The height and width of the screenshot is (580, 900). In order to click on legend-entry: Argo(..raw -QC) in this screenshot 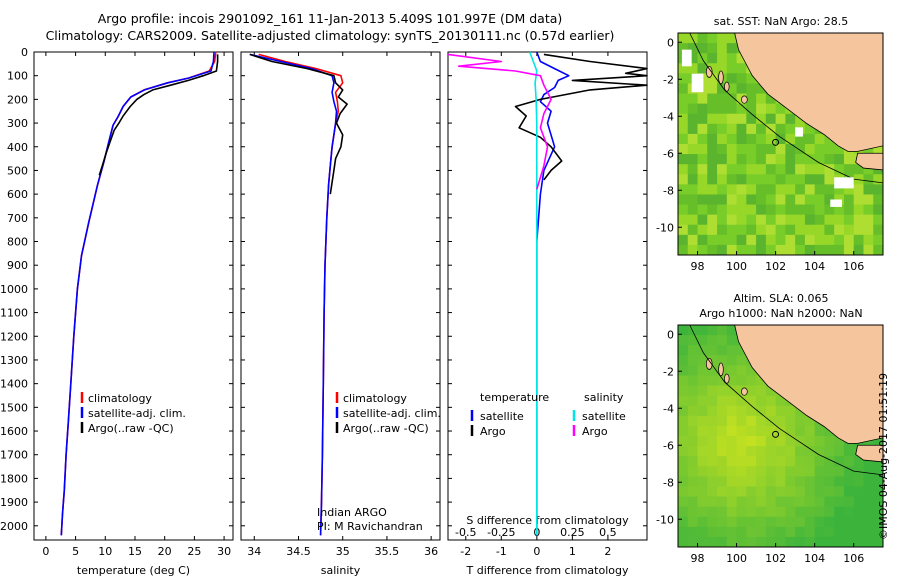, I will do `click(131, 428)`.